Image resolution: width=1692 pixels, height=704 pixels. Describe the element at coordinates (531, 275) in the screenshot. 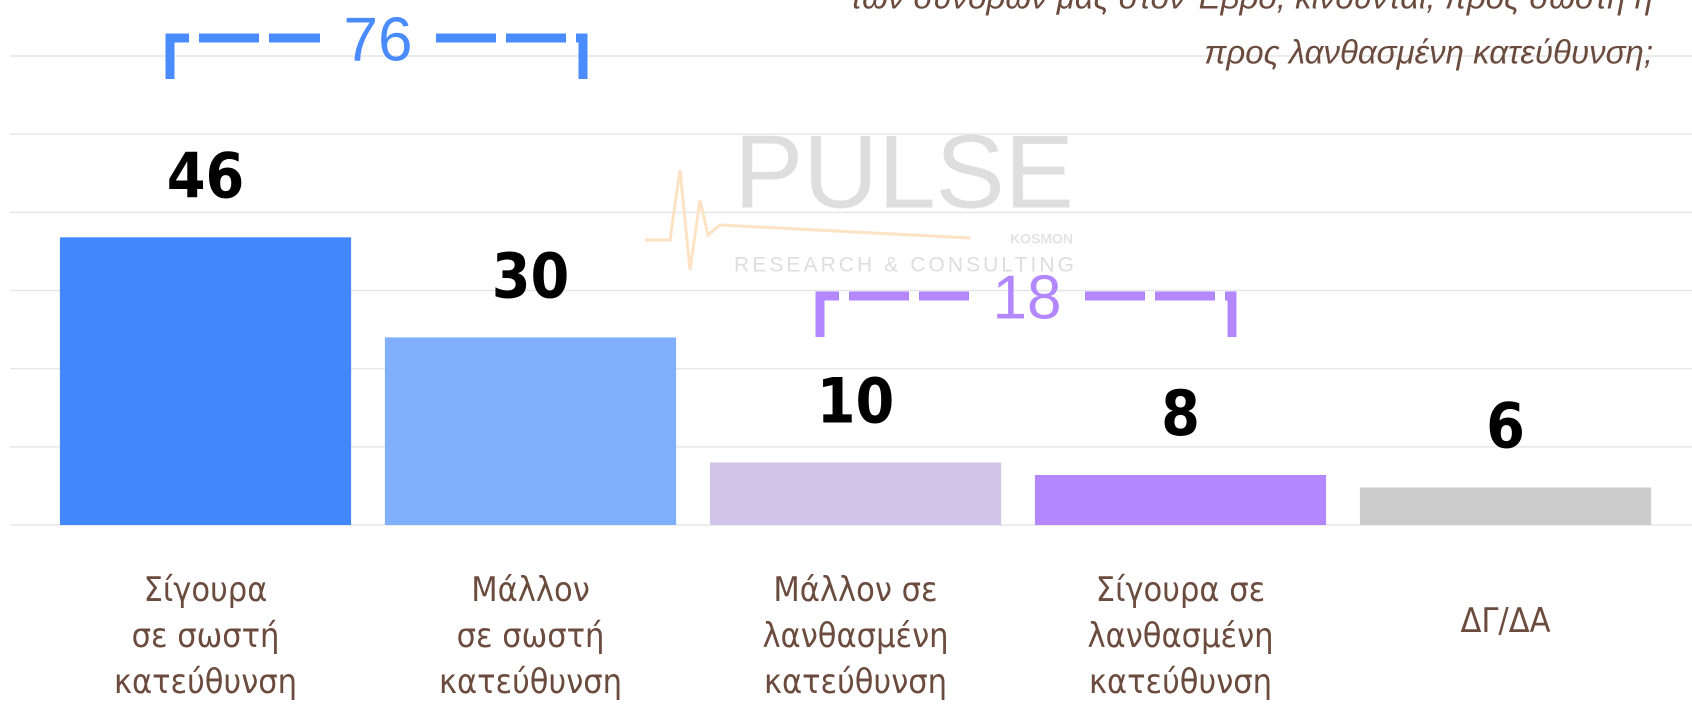

I see `value-label: 30` at that location.